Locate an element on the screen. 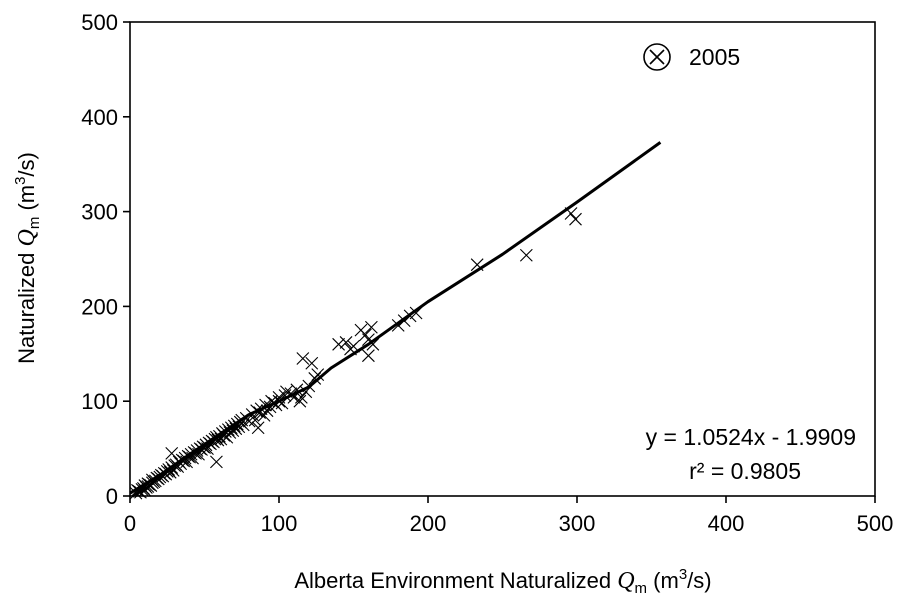  y-tick-label: 400 is located at coordinates (99, 117).